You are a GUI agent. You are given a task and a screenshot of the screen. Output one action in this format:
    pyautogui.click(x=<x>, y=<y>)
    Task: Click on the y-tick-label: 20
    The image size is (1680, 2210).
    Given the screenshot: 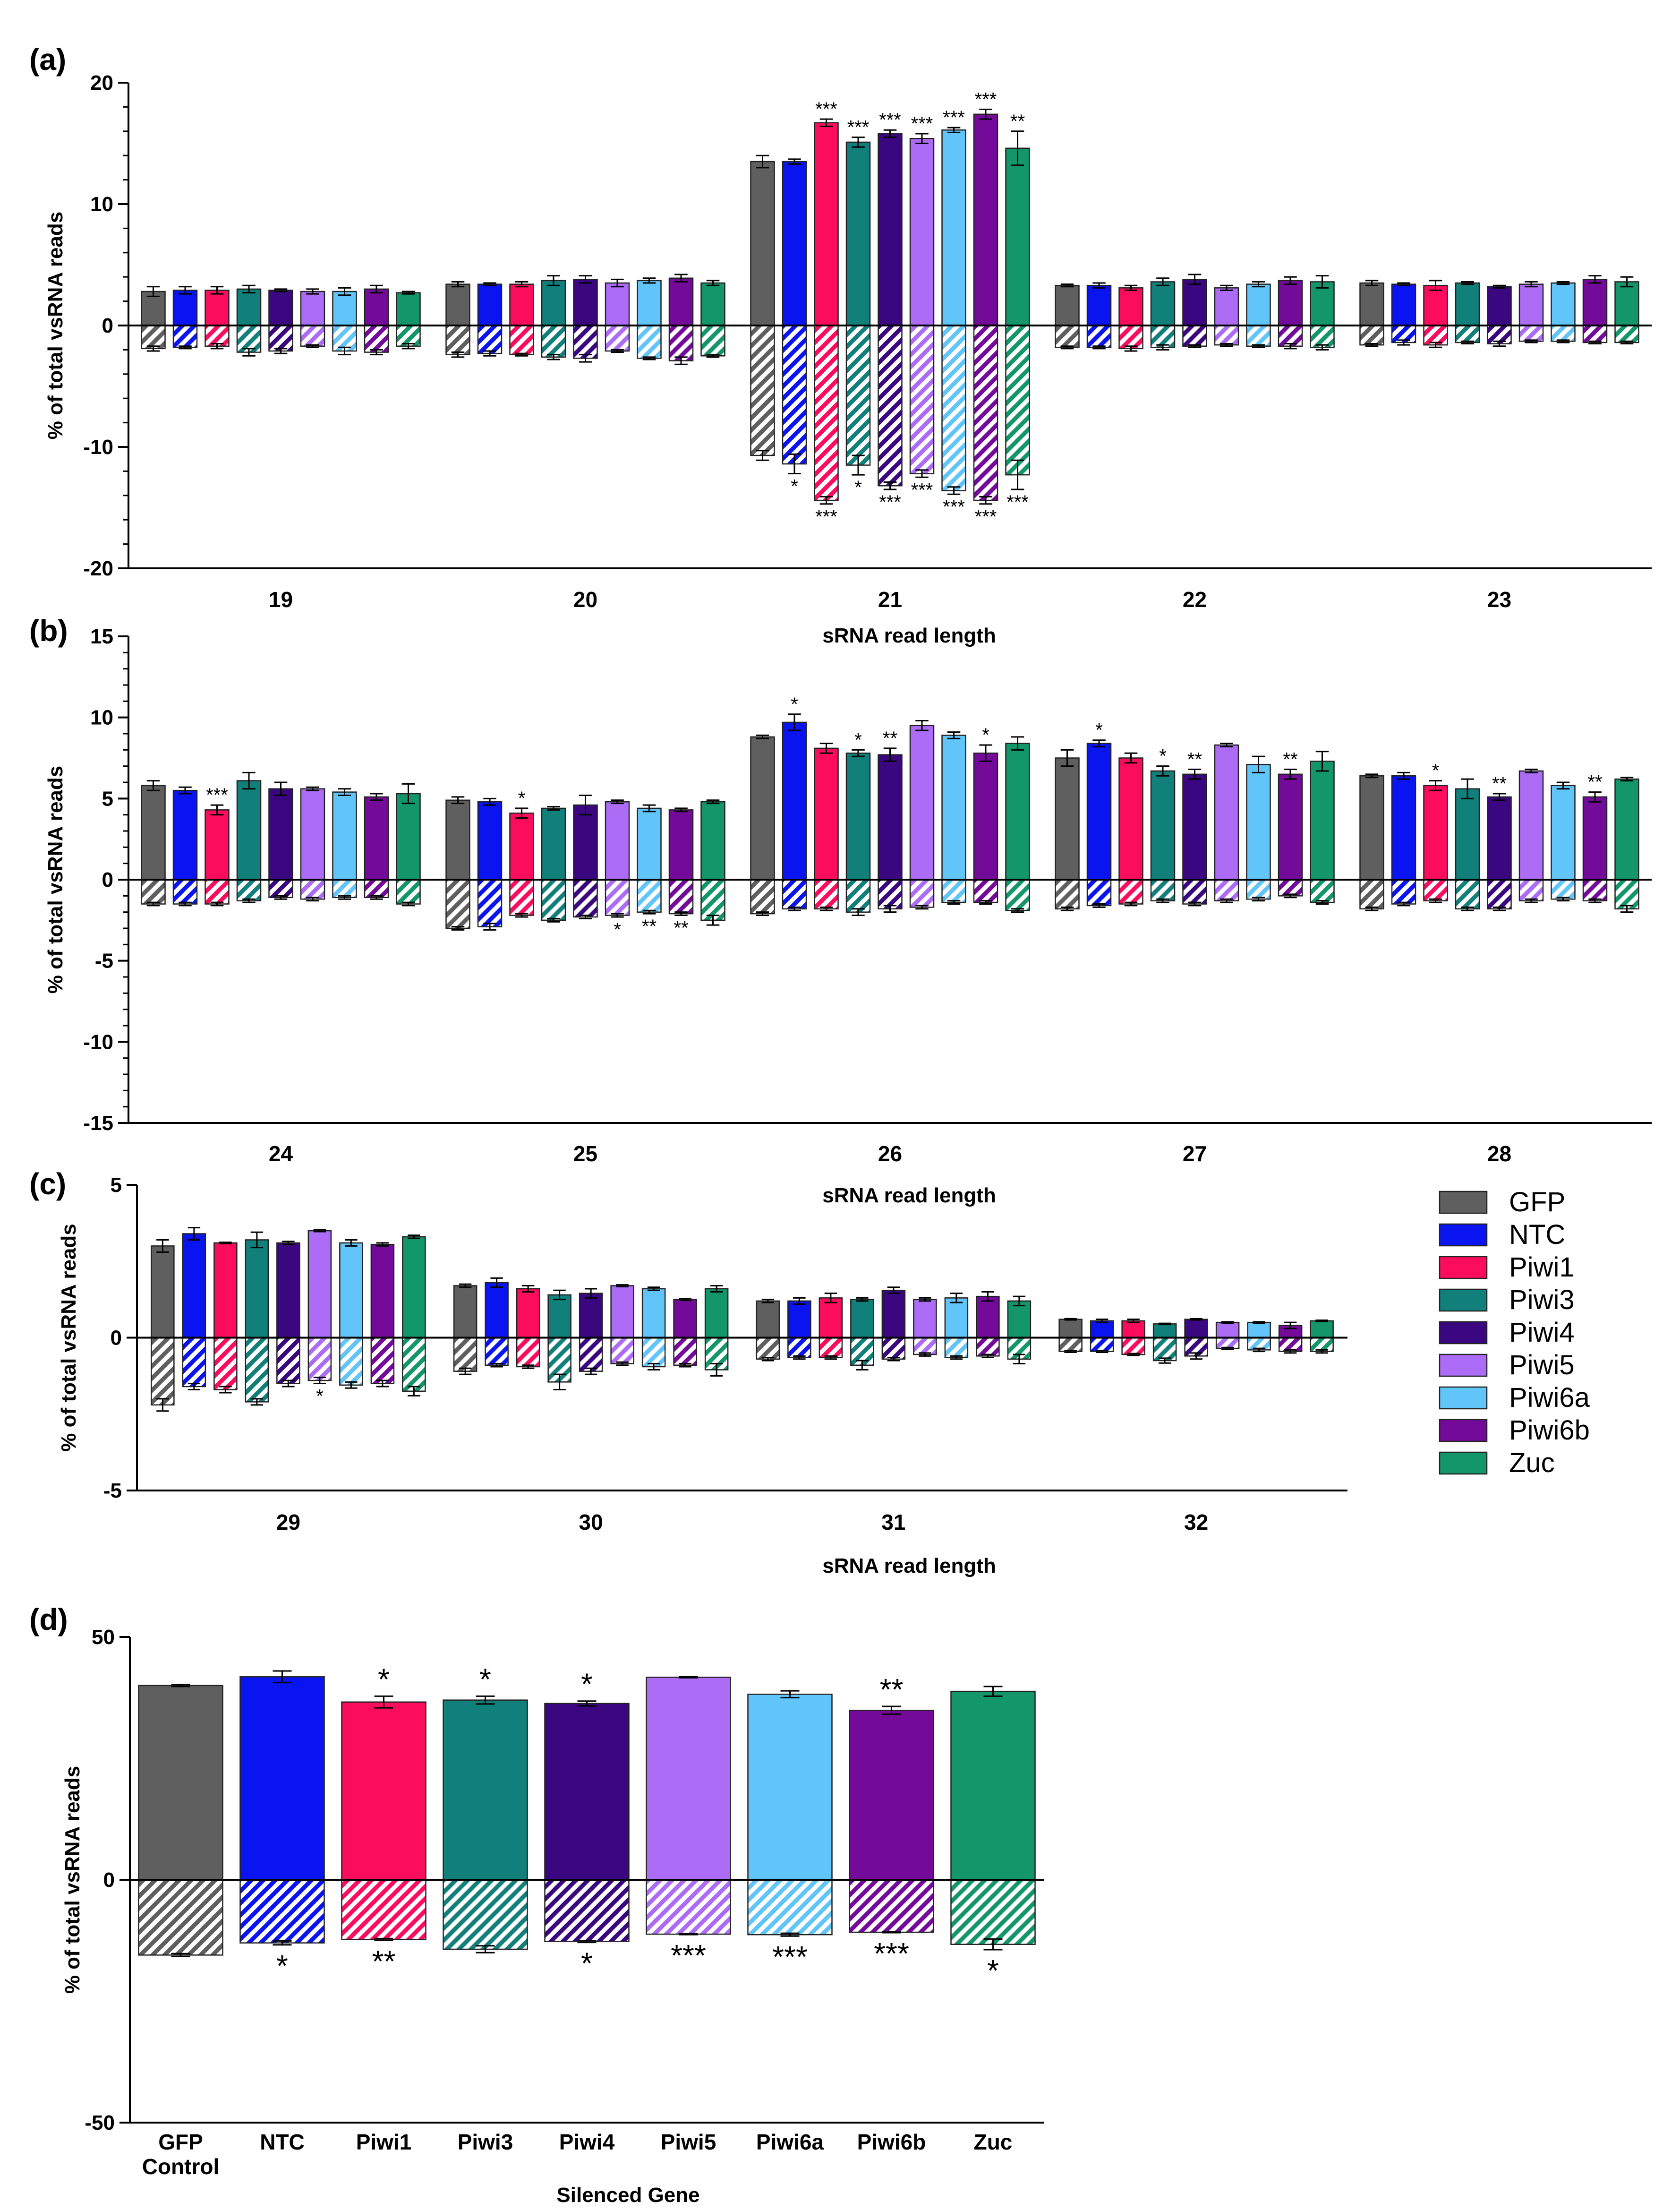 What is the action you would take?
    pyautogui.click(x=101, y=82)
    